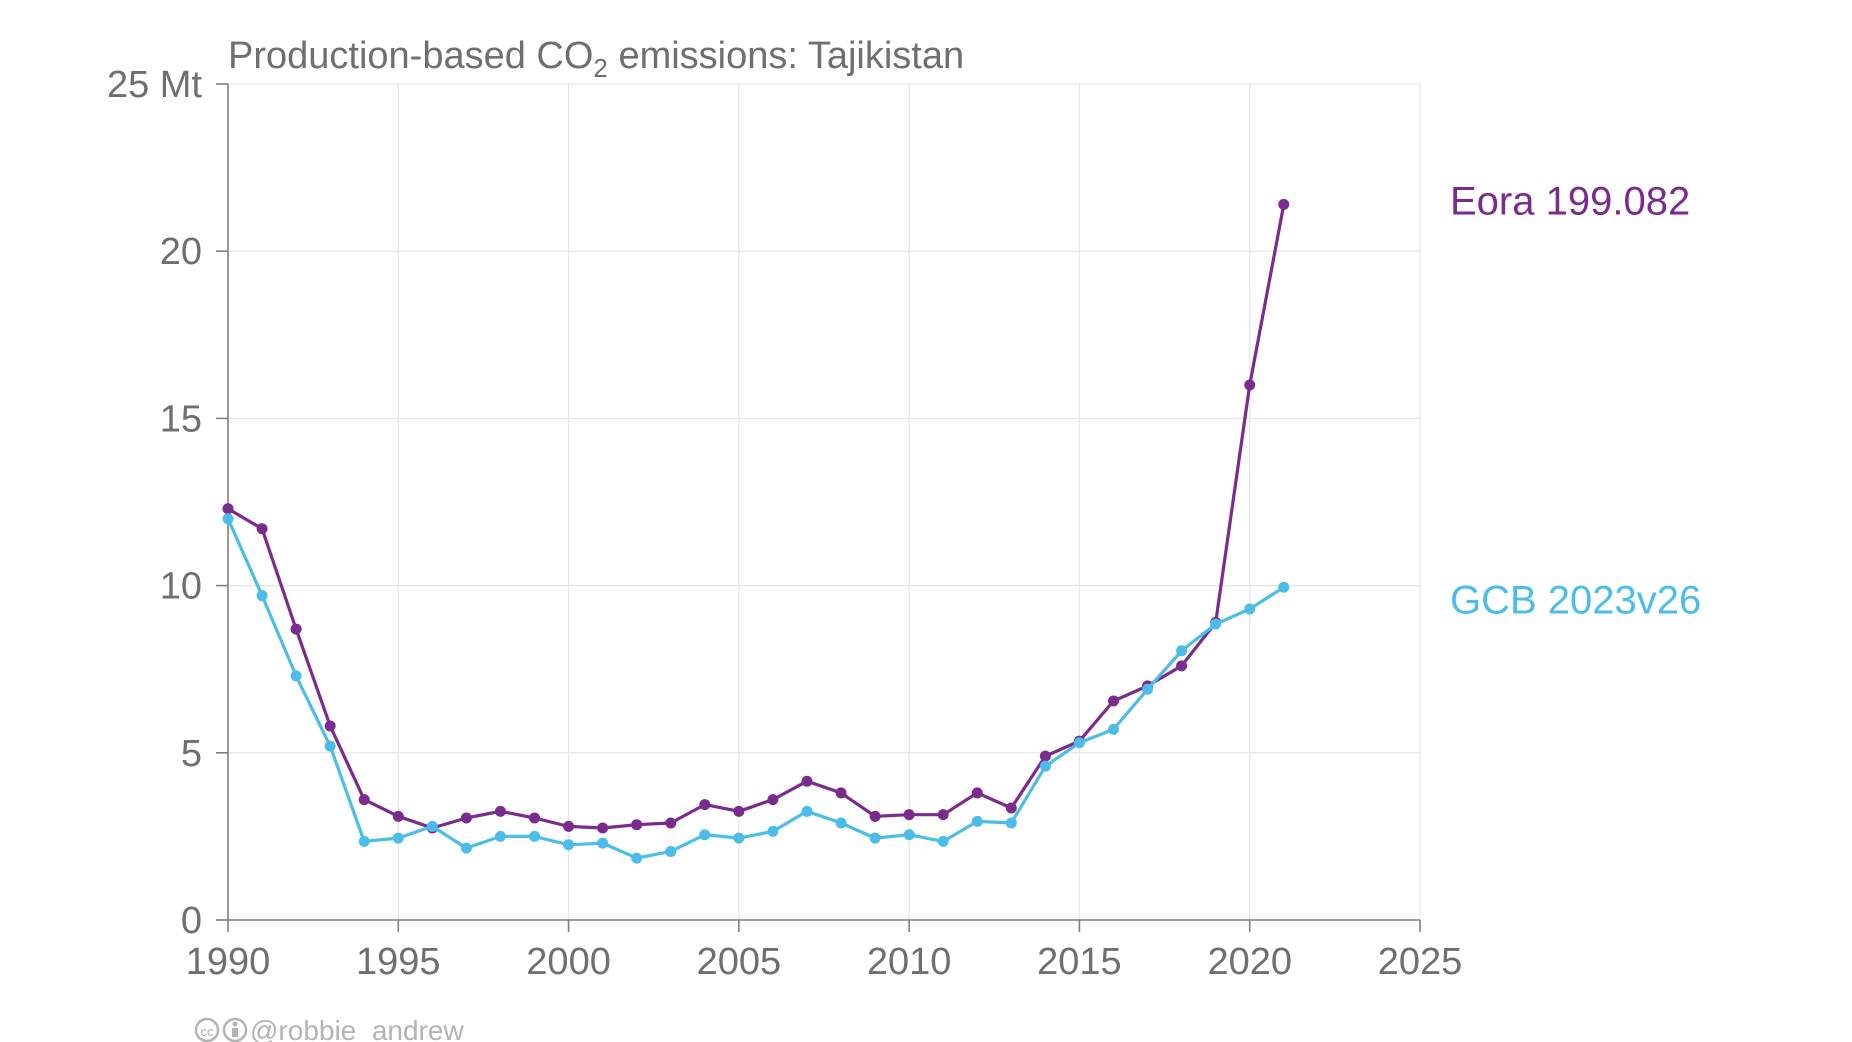 This screenshot has width=1852, height=1042. Describe the element at coordinates (909, 962) in the screenshot. I see `x-tick-label: 2010` at that location.